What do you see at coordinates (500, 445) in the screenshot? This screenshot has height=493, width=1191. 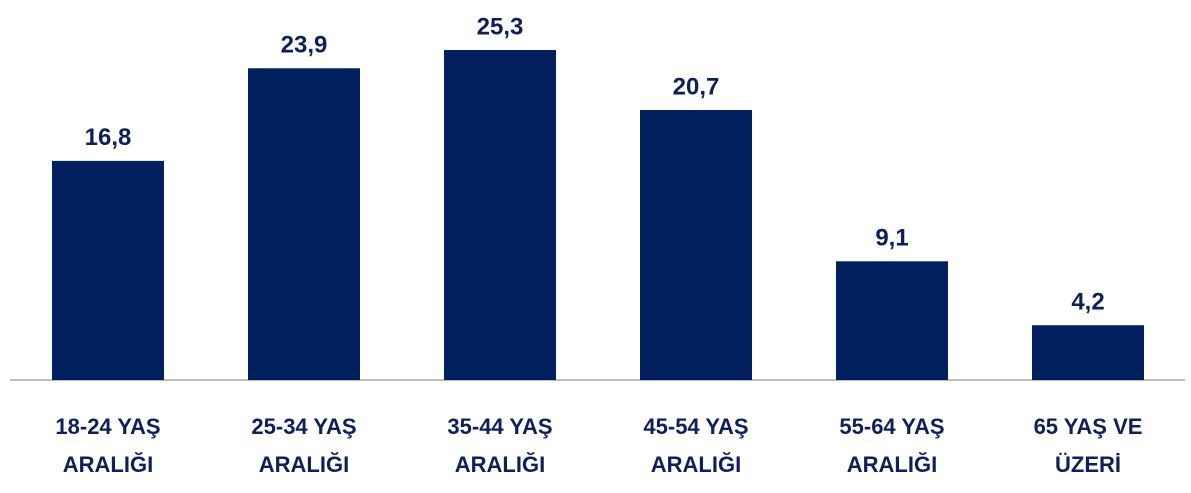 I see `x-tick-label: 35-44 YAŞ ARALIĞI` at bounding box center [500, 445].